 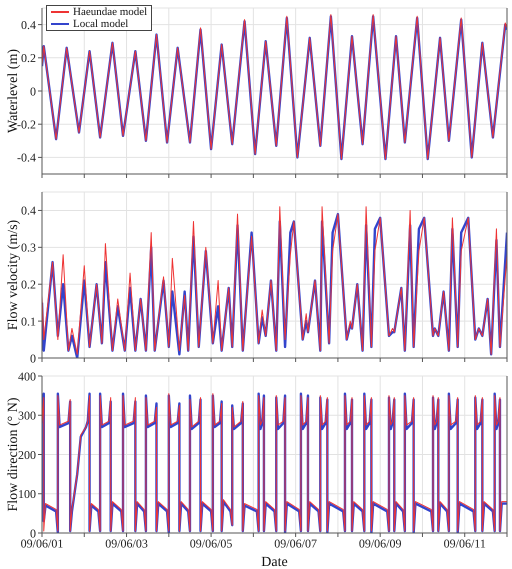 What do you see at coordinates (465, 543) in the screenshot?
I see `x-tick-label: 09/06/11` at bounding box center [465, 543].